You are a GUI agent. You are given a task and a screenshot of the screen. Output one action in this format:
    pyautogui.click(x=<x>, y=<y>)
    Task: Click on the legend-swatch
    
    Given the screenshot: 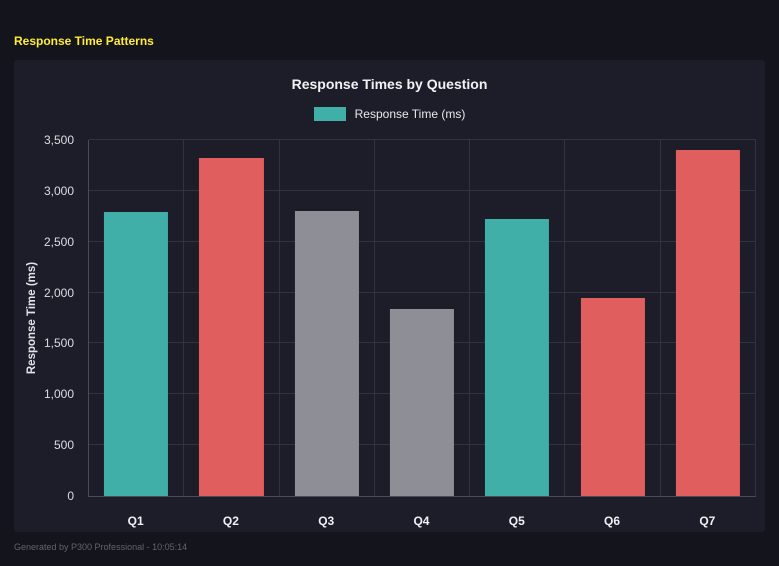 What is the action you would take?
    pyautogui.click(x=329, y=114)
    